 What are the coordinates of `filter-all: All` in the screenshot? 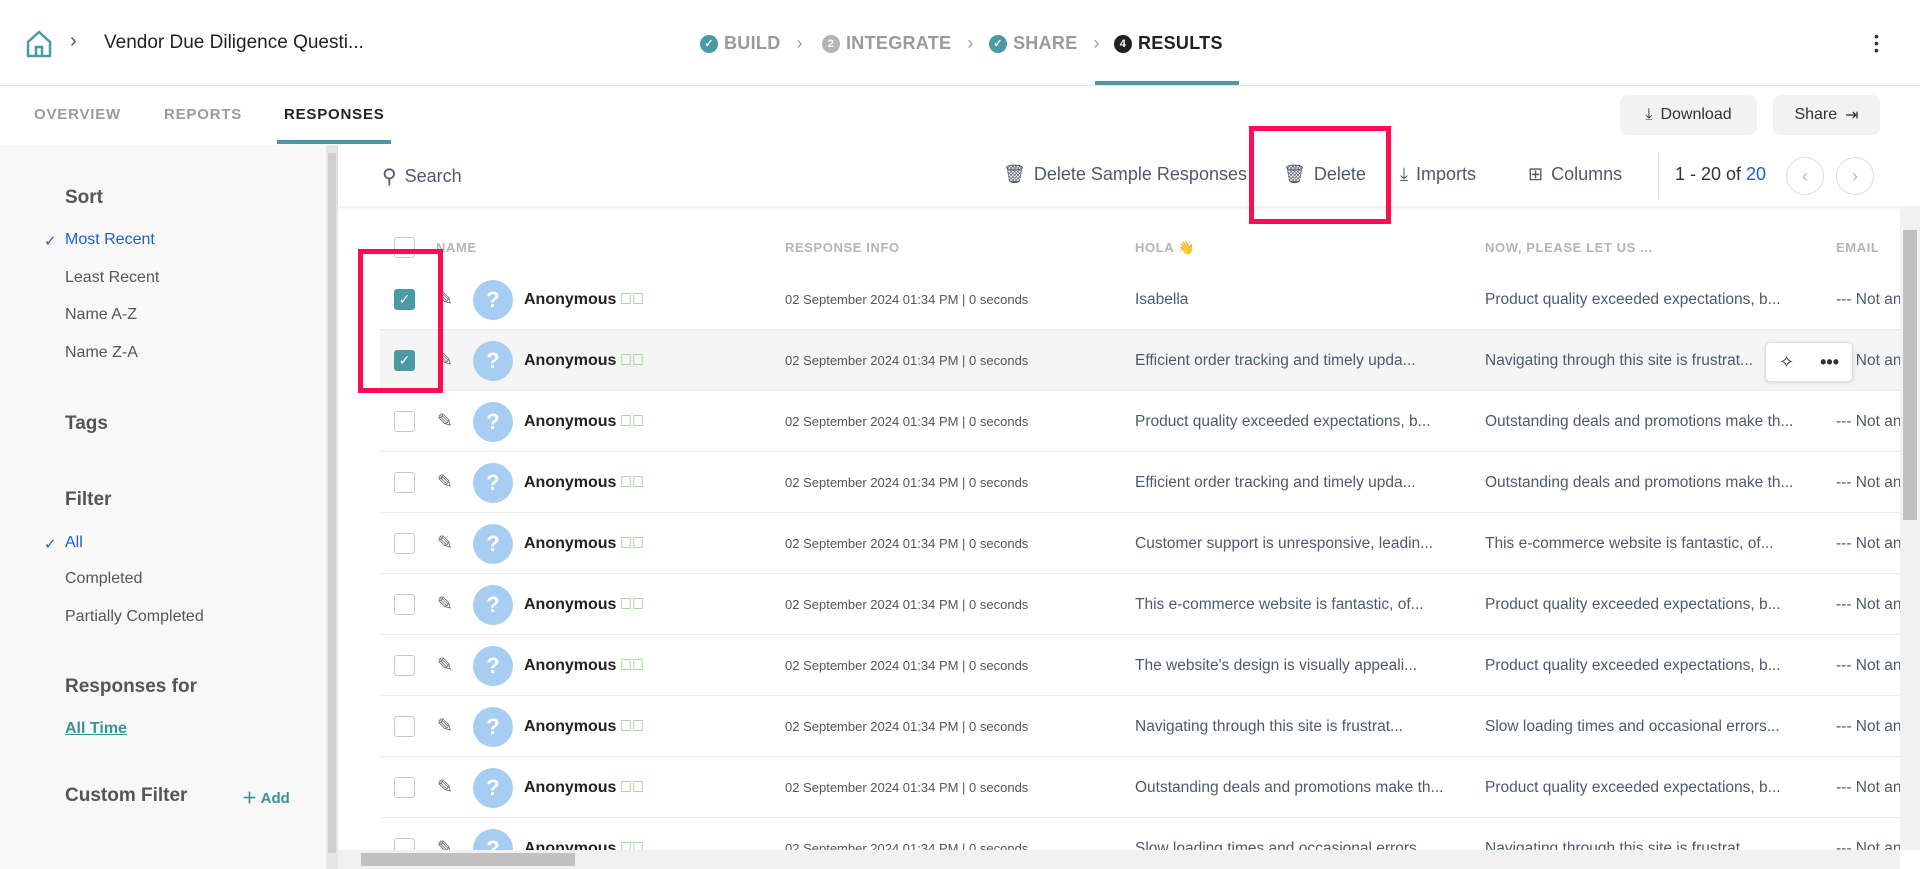 It's located at (74, 542).